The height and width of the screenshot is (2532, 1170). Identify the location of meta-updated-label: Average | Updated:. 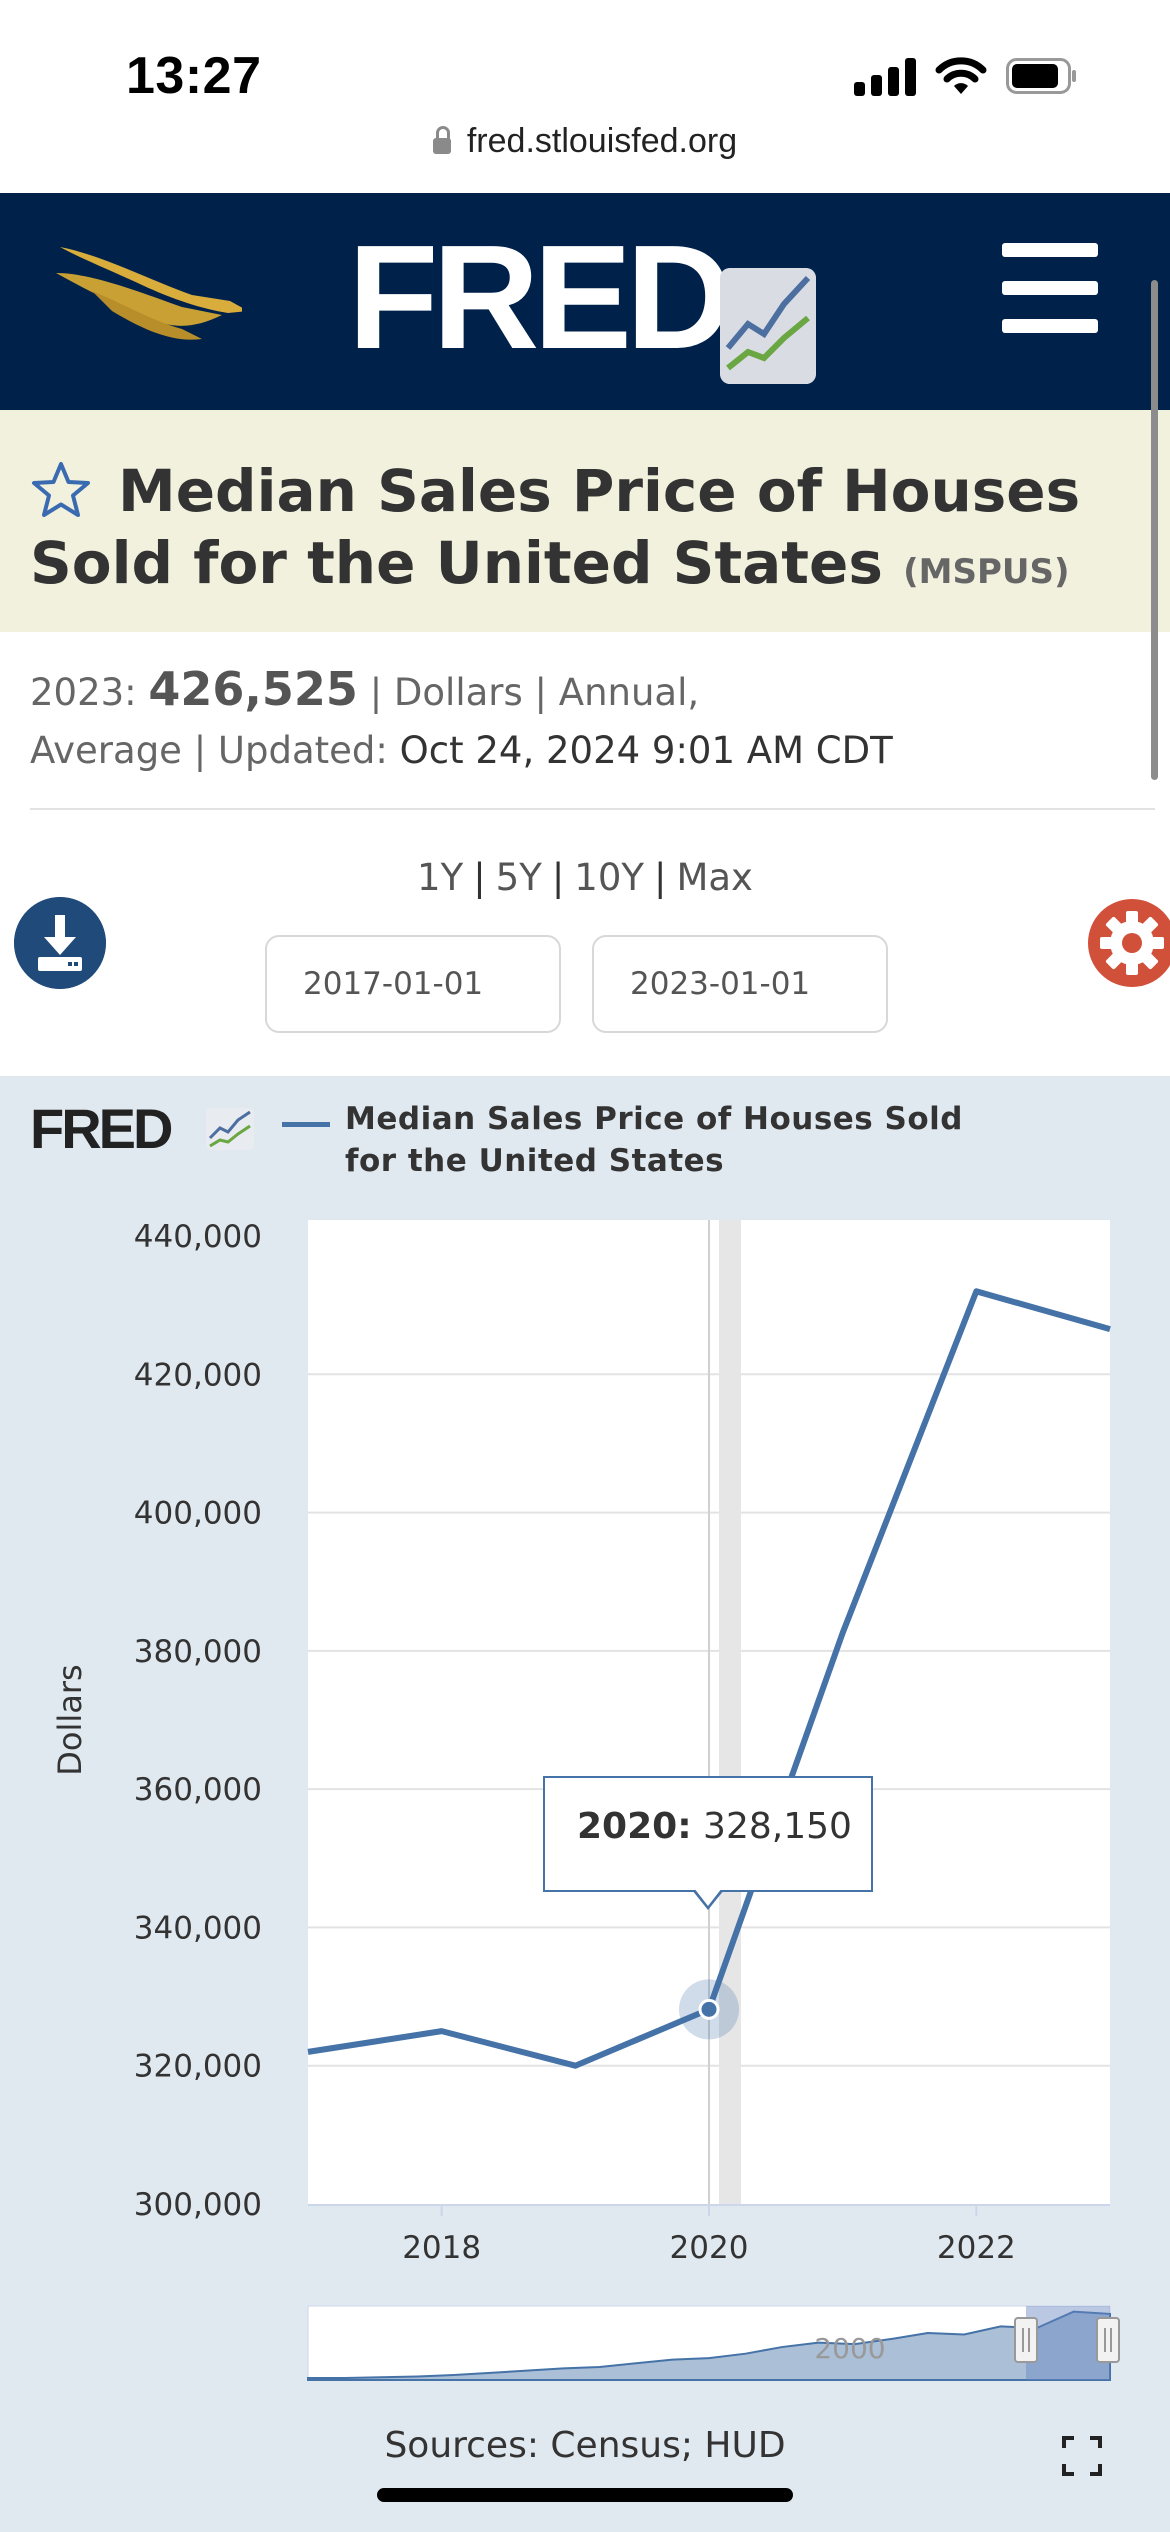
(209, 750).